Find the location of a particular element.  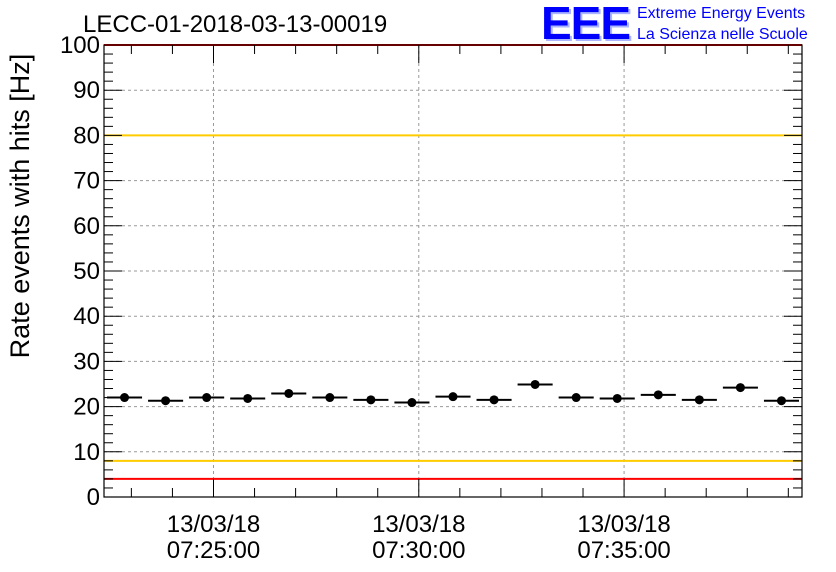

y-tick-label: 70 is located at coordinates (86, 181).